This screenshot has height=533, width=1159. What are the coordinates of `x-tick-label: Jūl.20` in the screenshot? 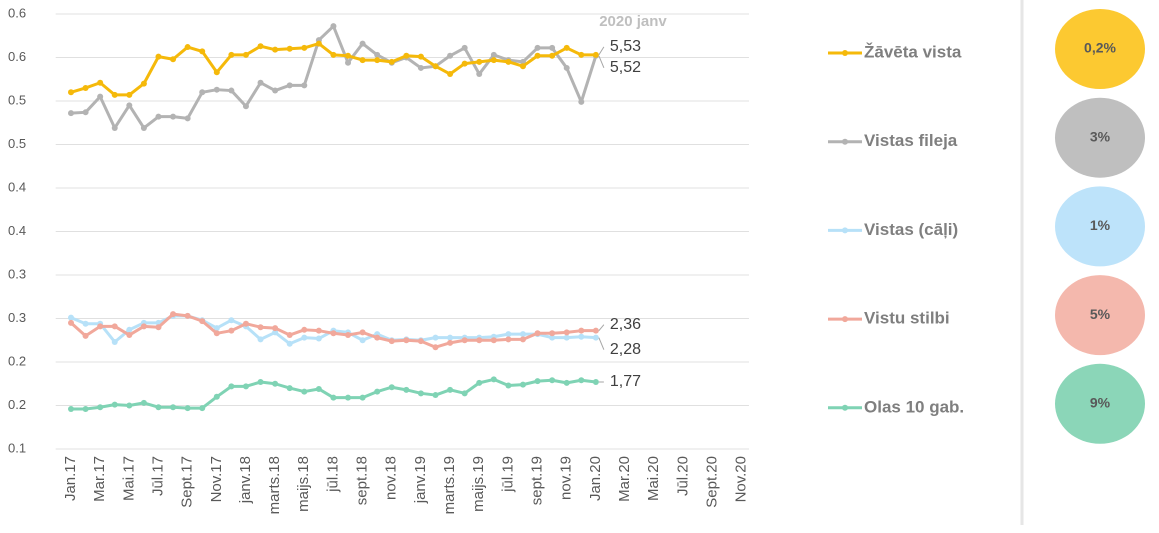 It's located at (682, 476).